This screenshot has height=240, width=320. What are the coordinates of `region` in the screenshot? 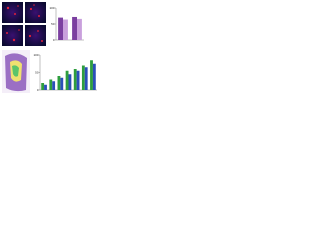 It's located at (15, 71).